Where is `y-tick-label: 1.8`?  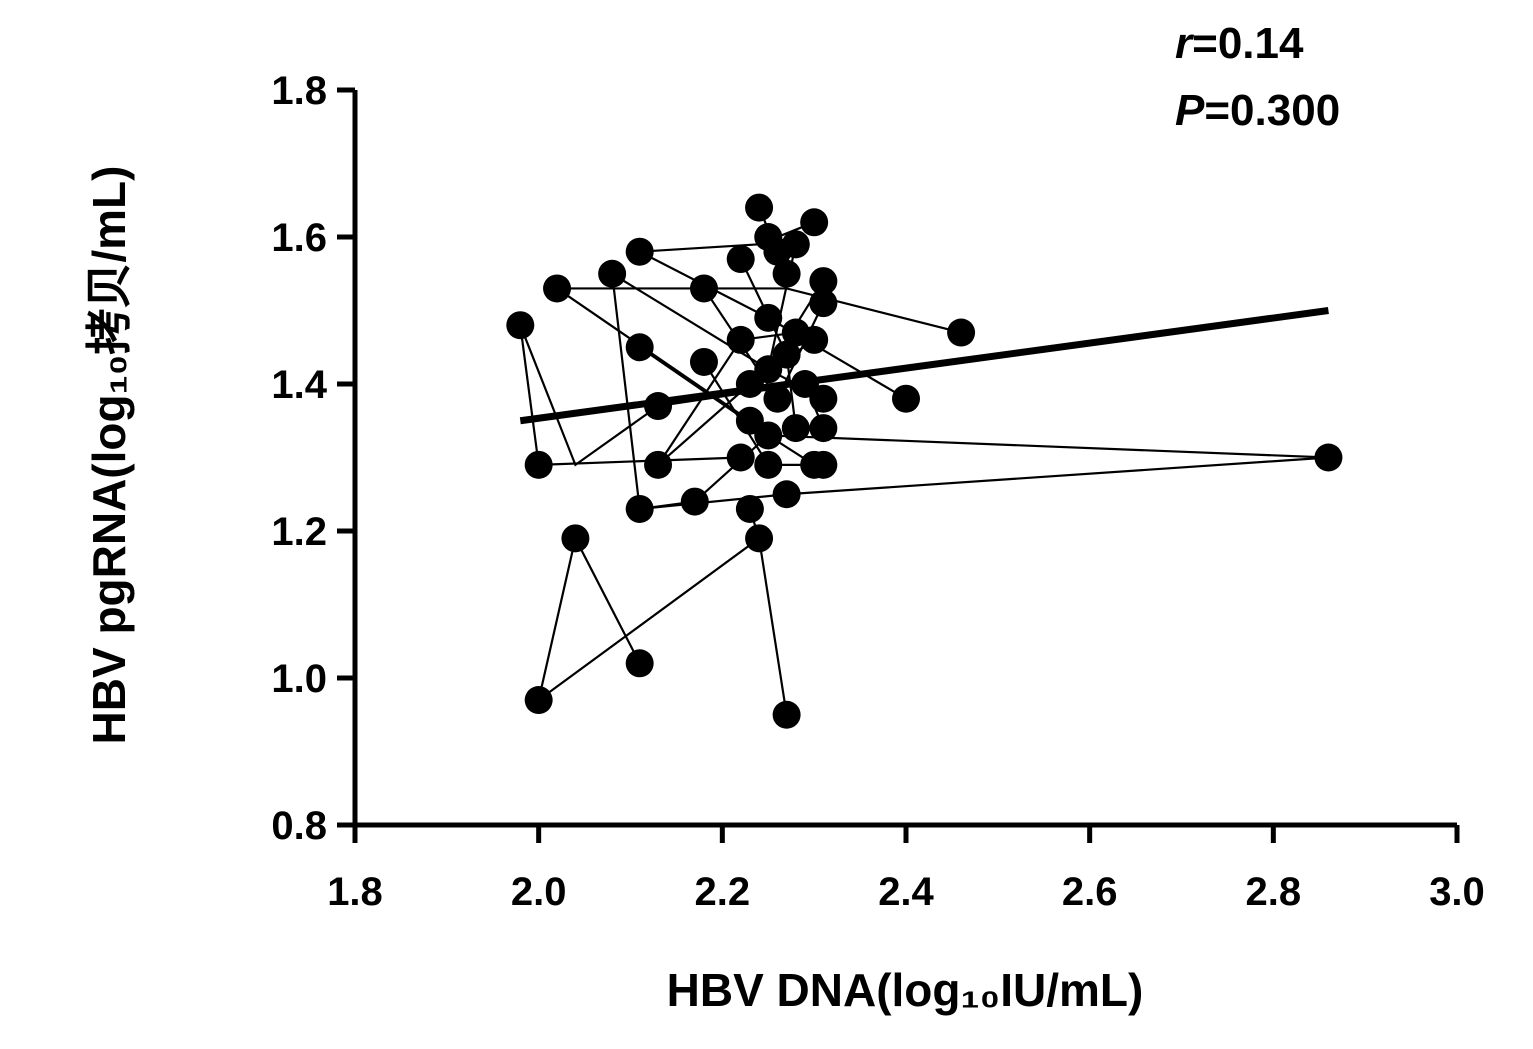 y-tick-label: 1.8 is located at coordinates (299, 91).